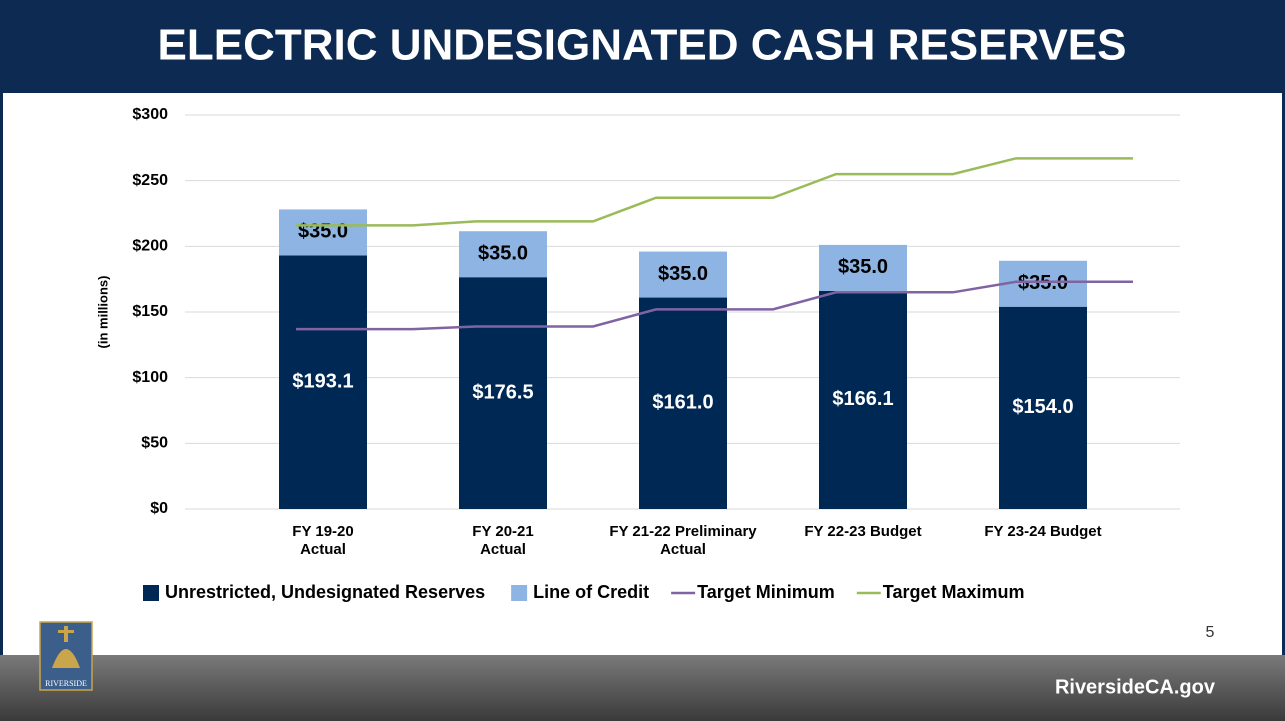 This screenshot has height=721, width=1285. Describe the element at coordinates (954, 592) in the screenshot. I see `legend-label: Target Maximum` at that location.